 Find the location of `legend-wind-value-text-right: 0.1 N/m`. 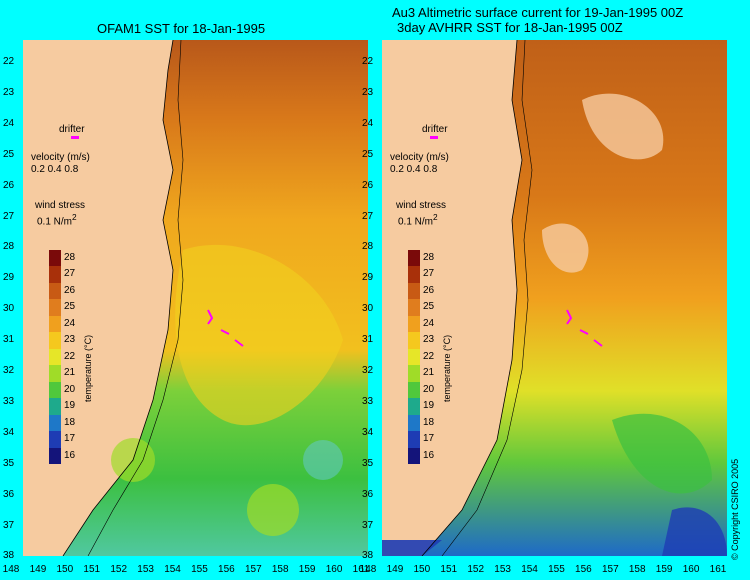

legend-wind-value-text-right: 0.1 N/m is located at coordinates (416, 222).